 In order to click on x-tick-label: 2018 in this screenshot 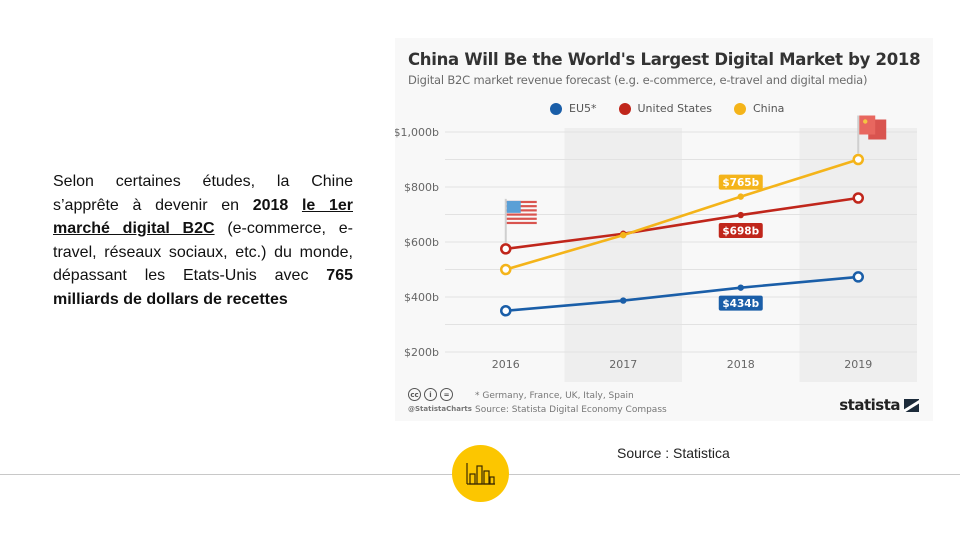, I will do `click(741, 364)`.